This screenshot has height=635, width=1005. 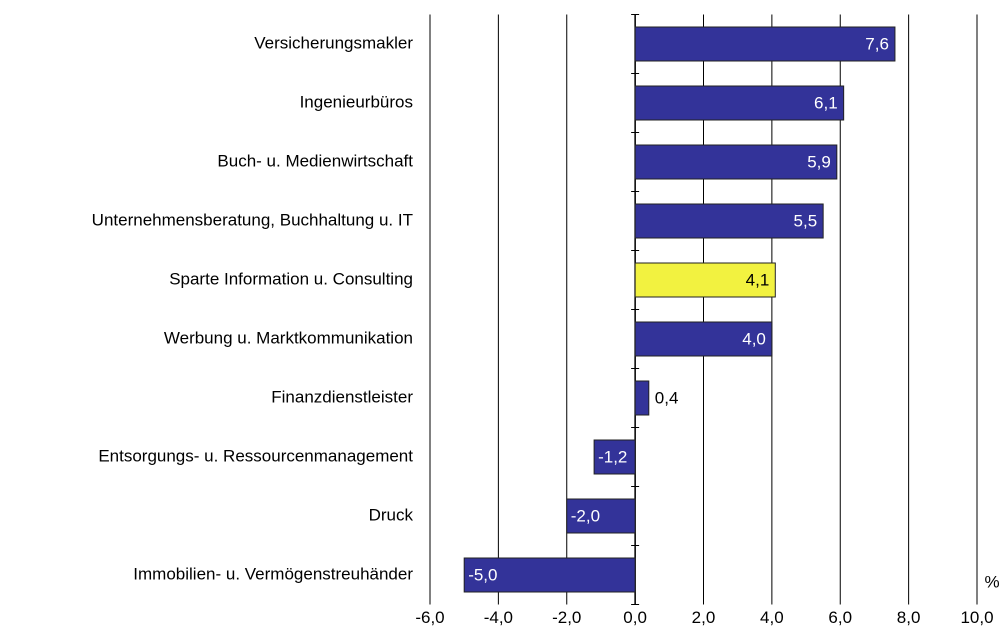 I want to click on y-tick-label: Unternehmensberatung, Buchhaltung u. IT, so click(x=252, y=219).